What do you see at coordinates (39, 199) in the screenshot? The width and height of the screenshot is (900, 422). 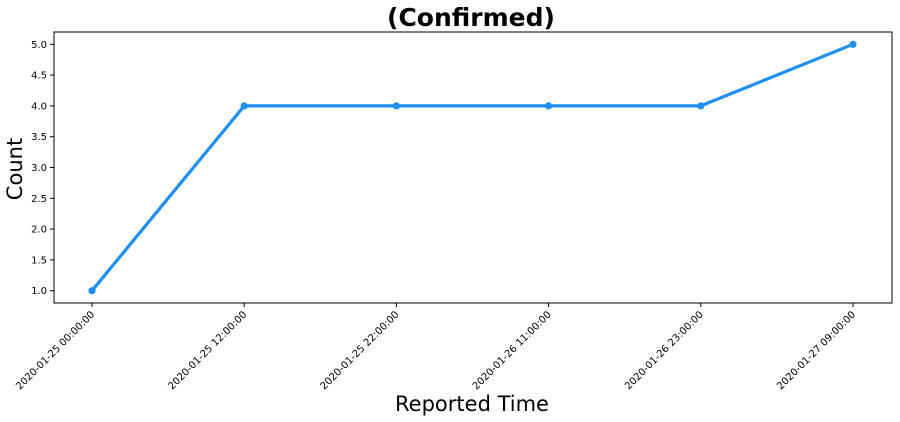 I see `y-tick-label: 2.5` at bounding box center [39, 199].